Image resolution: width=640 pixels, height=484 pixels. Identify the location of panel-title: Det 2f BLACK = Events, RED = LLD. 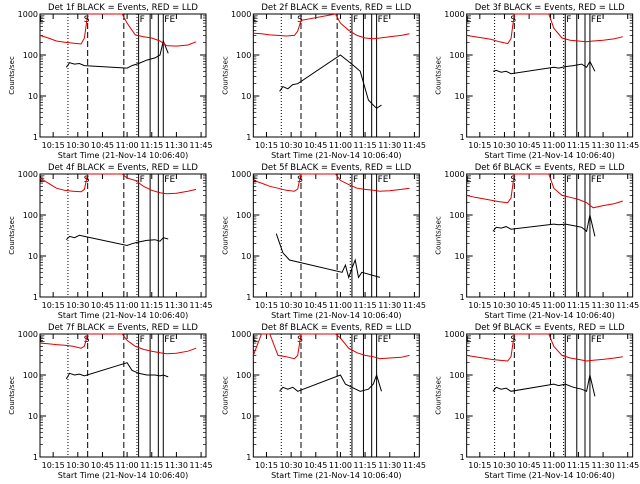
(336, 8).